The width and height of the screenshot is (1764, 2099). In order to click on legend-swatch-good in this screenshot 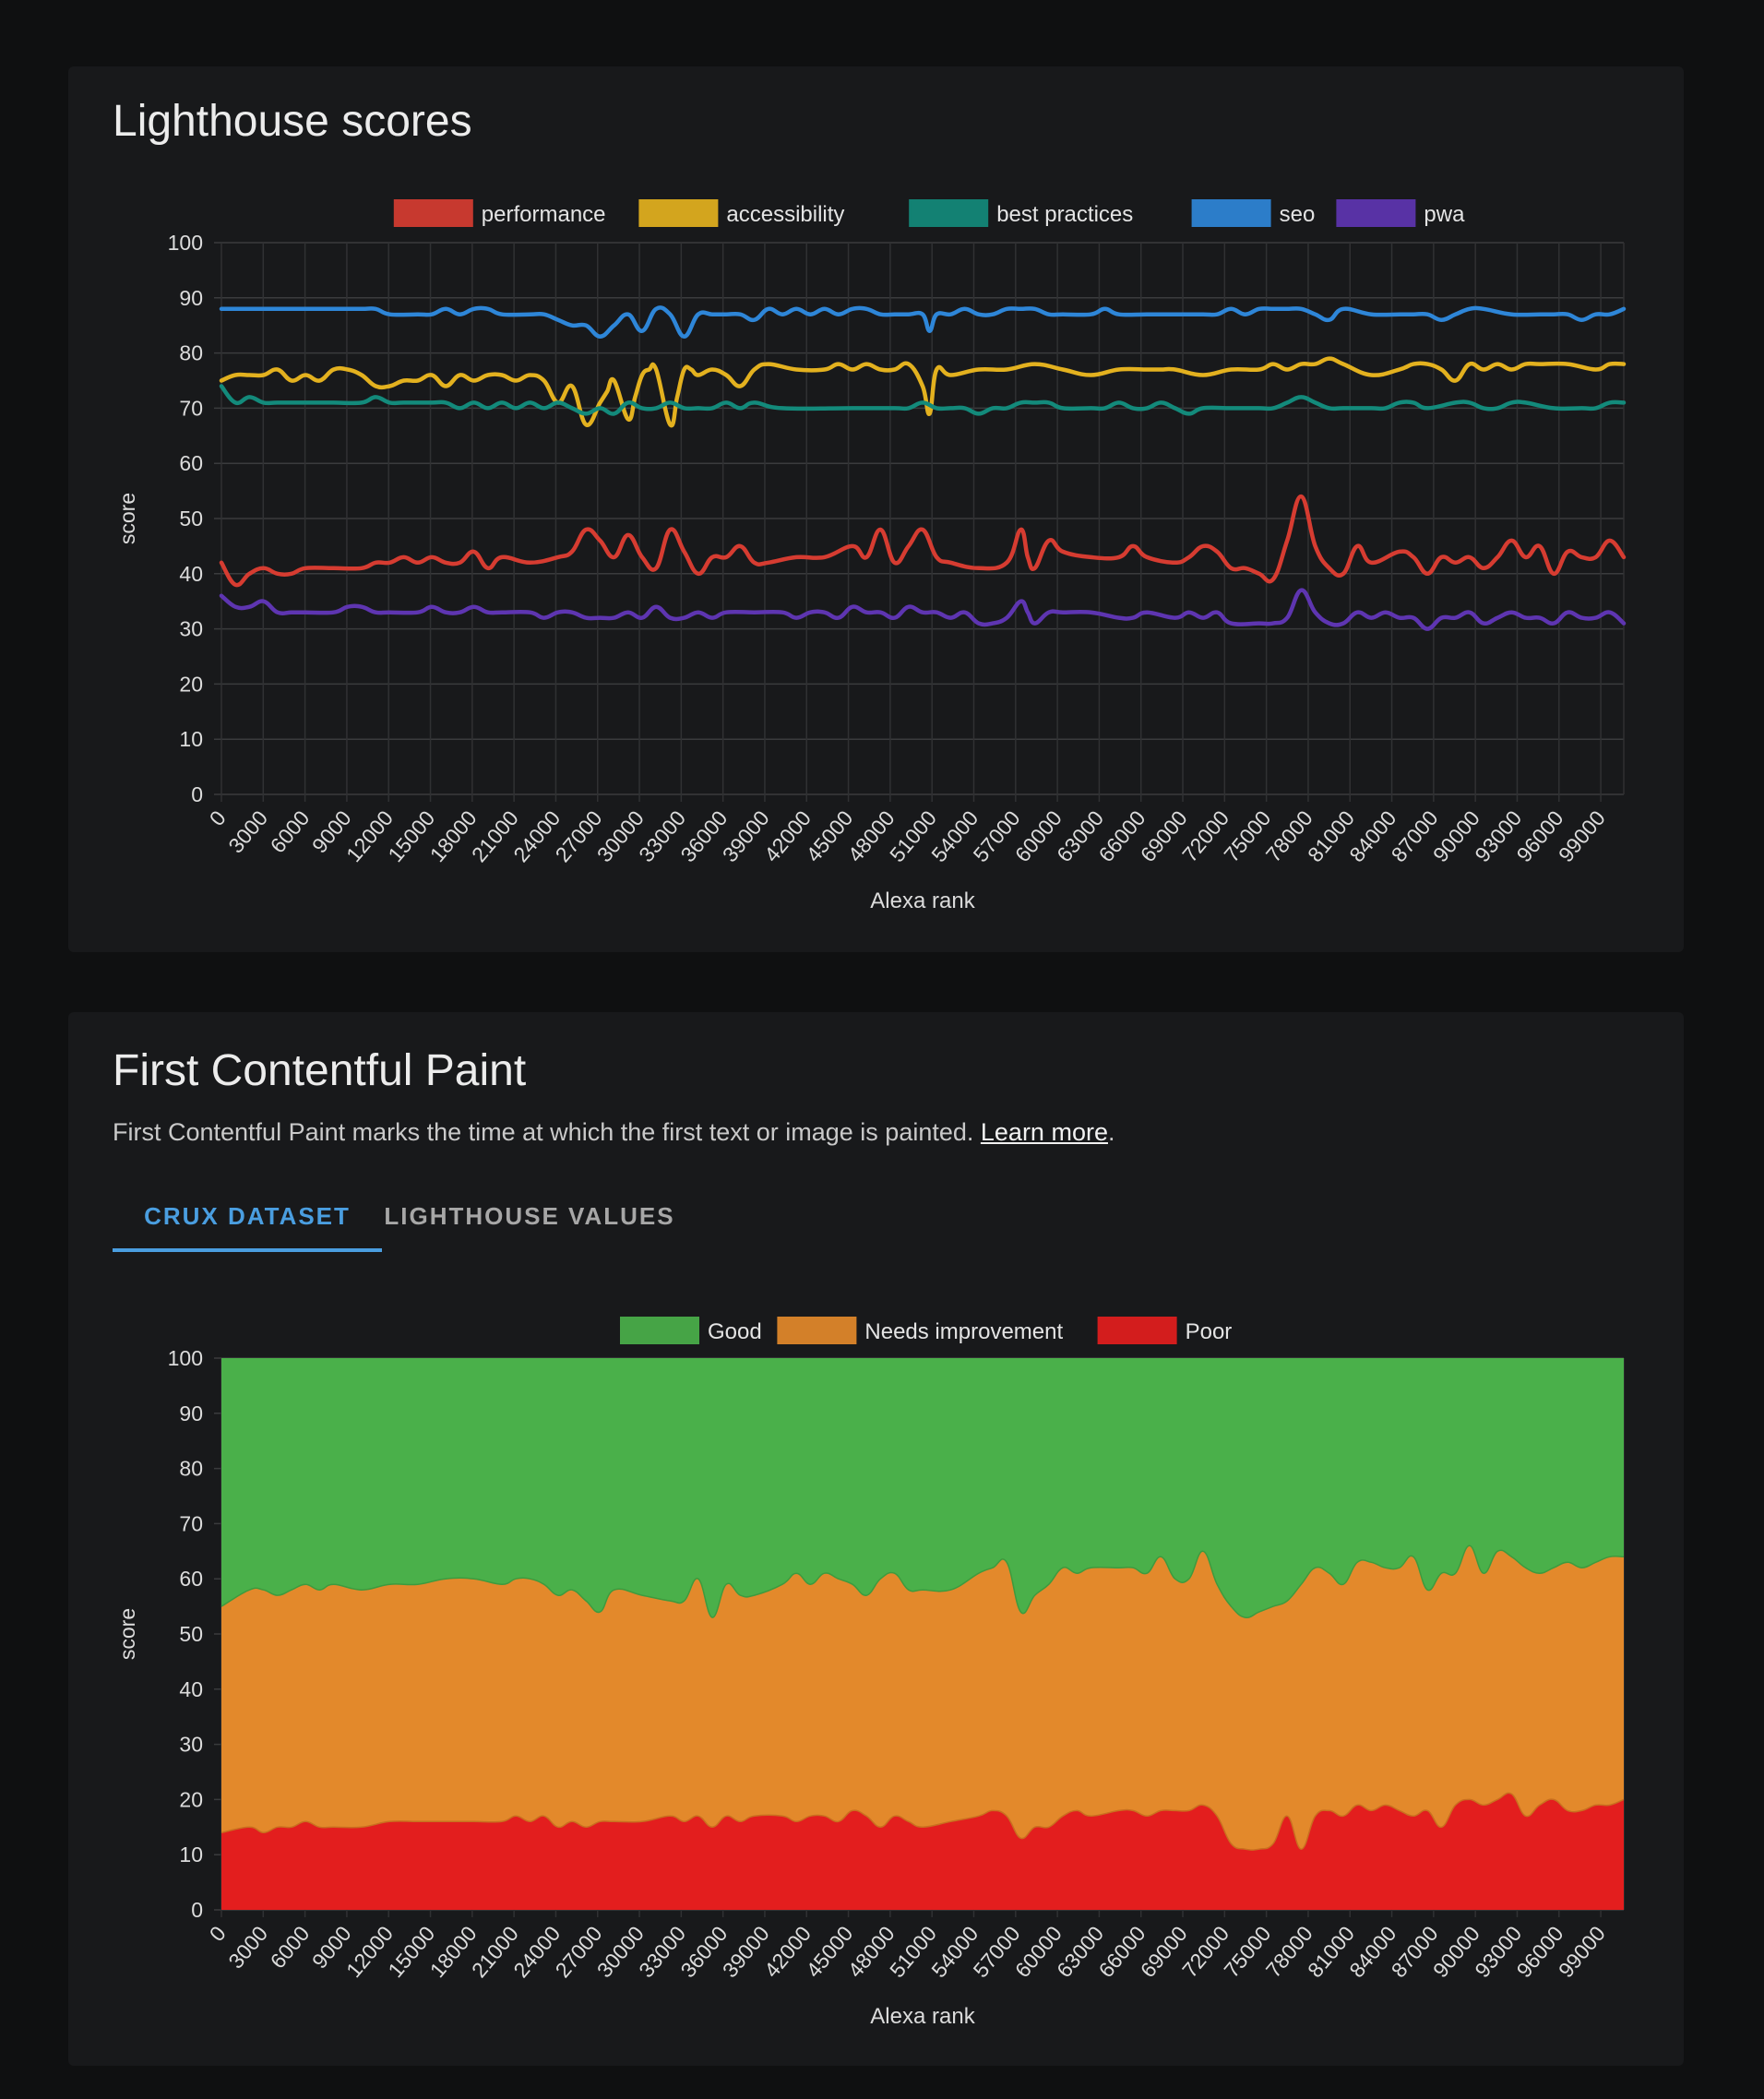, I will do `click(660, 1330)`.